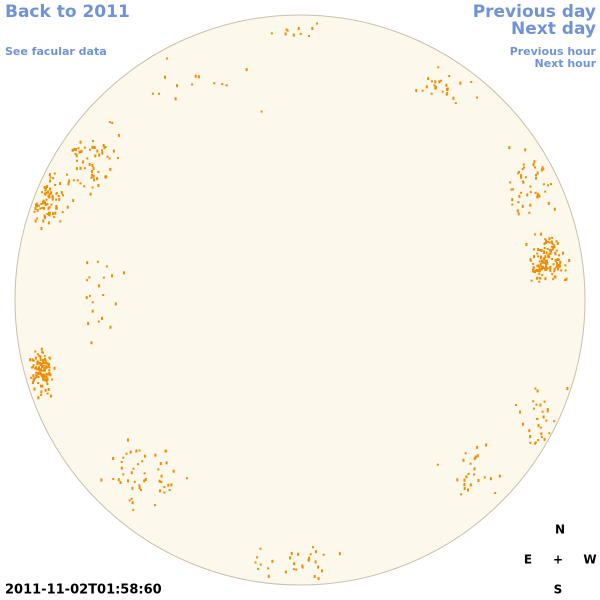  What do you see at coordinates (67, 12) in the screenshot?
I see `back-link: Back to 2011` at bounding box center [67, 12].